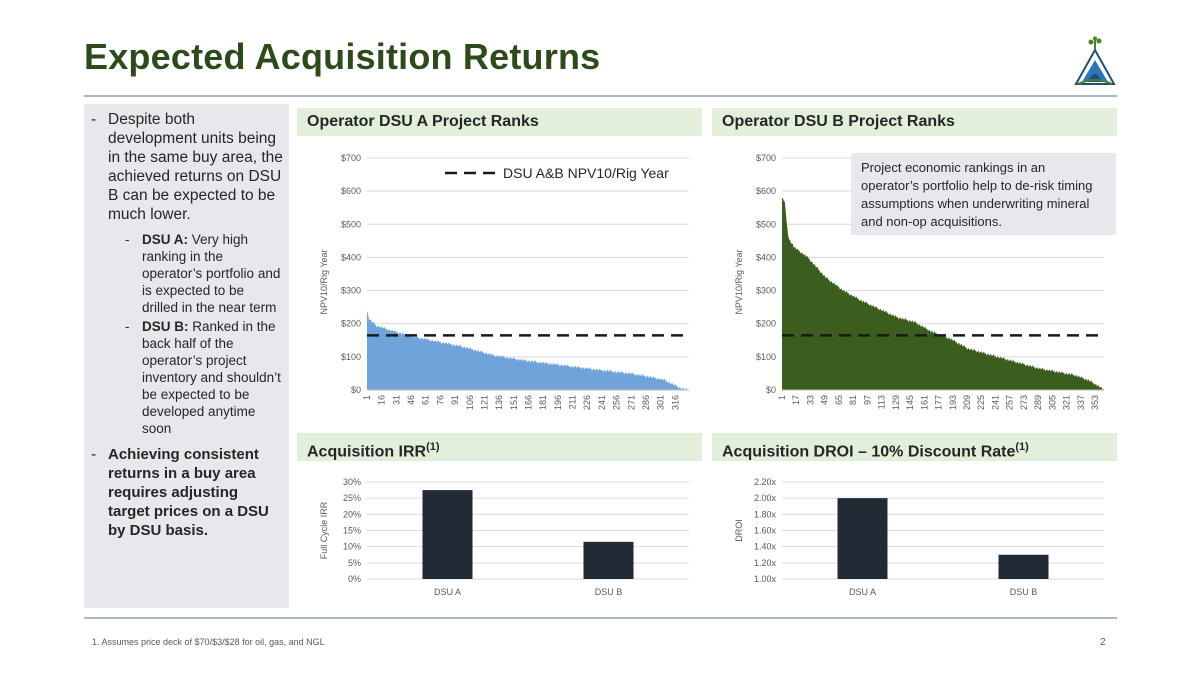  Describe the element at coordinates (352, 498) in the screenshot. I see `y-tick-label: 25%` at that location.